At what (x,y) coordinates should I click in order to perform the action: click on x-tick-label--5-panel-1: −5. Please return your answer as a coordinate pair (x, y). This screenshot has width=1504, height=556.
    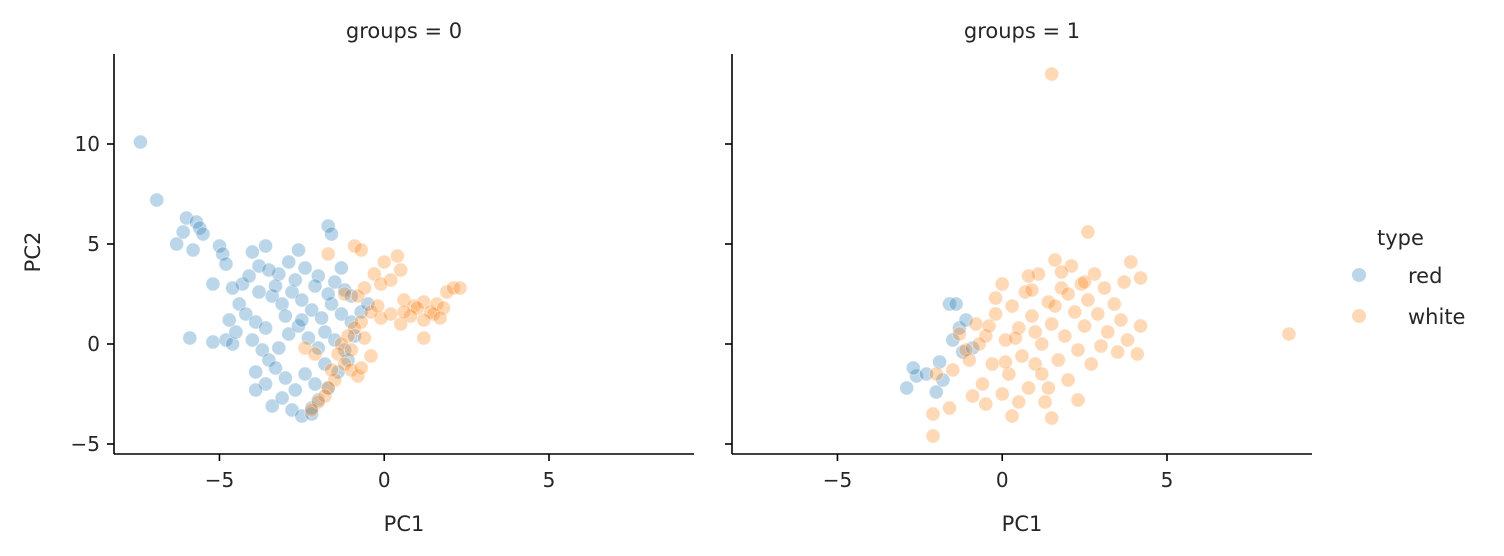
    Looking at the image, I should click on (837, 480).